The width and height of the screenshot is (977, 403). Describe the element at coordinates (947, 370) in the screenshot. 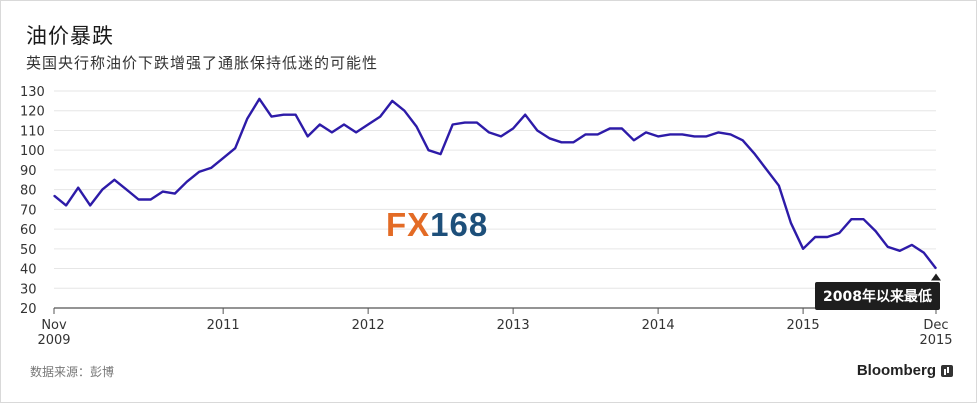

I see `bar-chart-icon` at that location.